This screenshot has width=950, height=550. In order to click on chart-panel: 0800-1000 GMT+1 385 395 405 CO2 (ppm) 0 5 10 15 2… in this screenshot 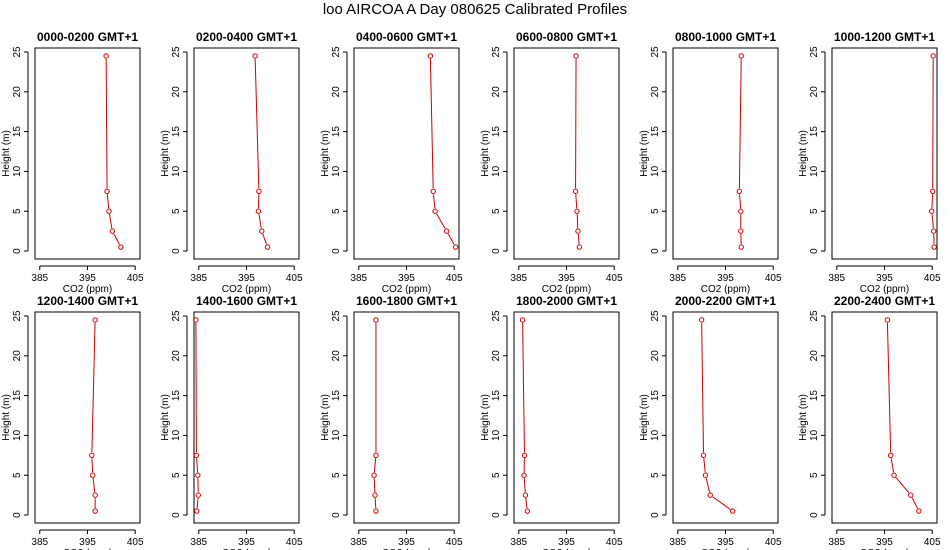, I will do `click(710, 162)`.